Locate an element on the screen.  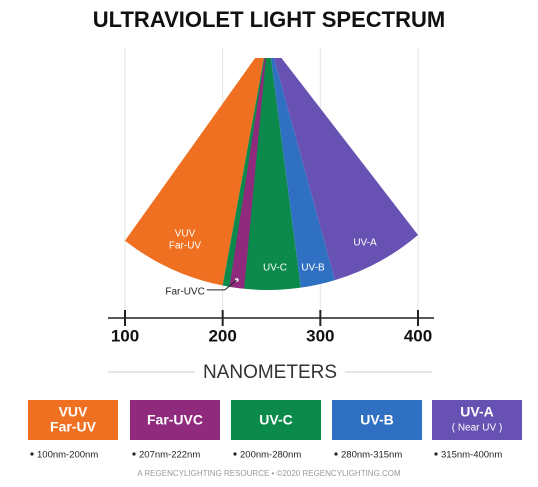
x-tick-label: 200 is located at coordinates (222, 335).